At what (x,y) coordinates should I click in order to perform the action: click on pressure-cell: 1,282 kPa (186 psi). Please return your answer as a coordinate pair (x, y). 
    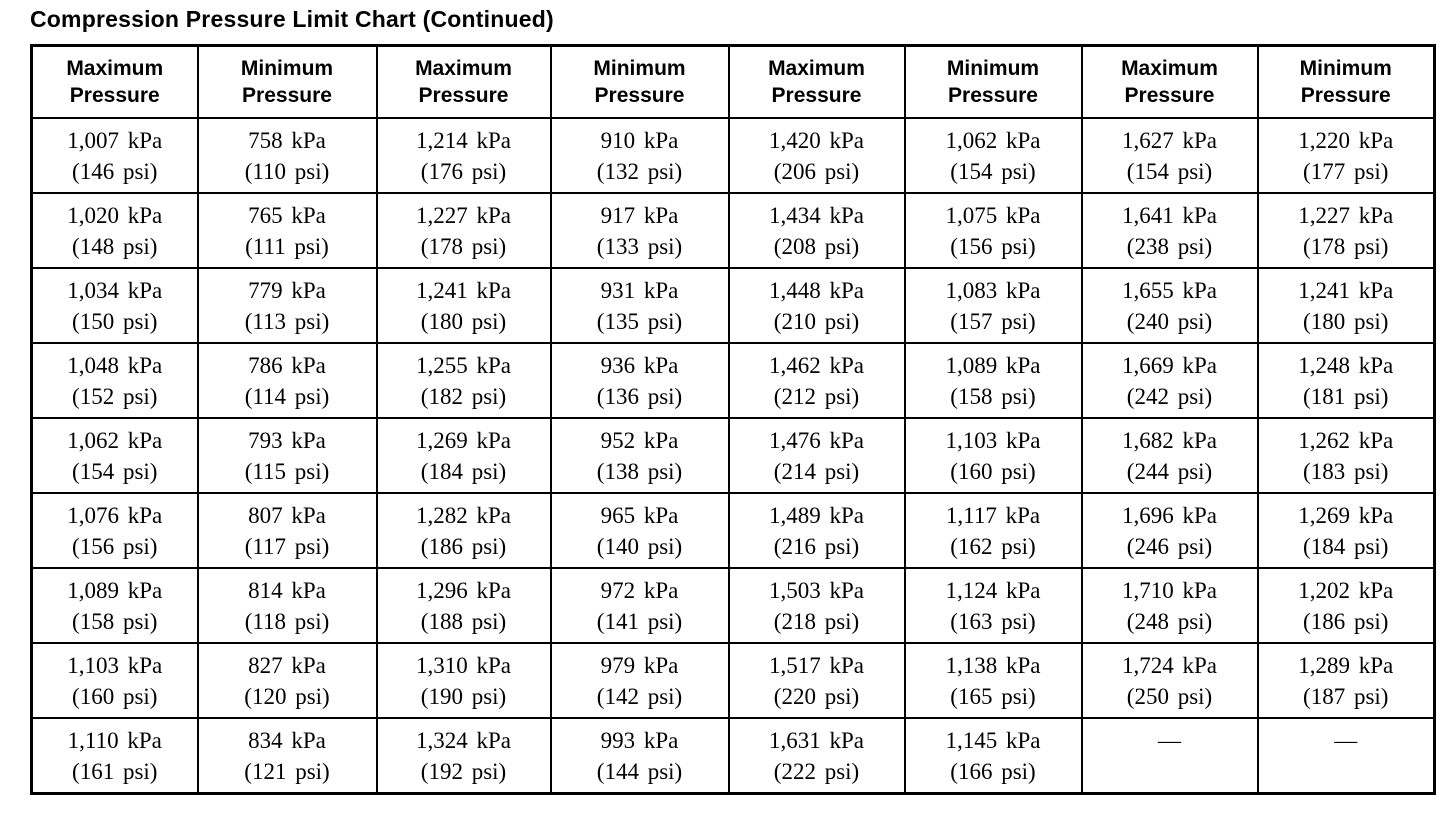
    Looking at the image, I should click on (463, 530).